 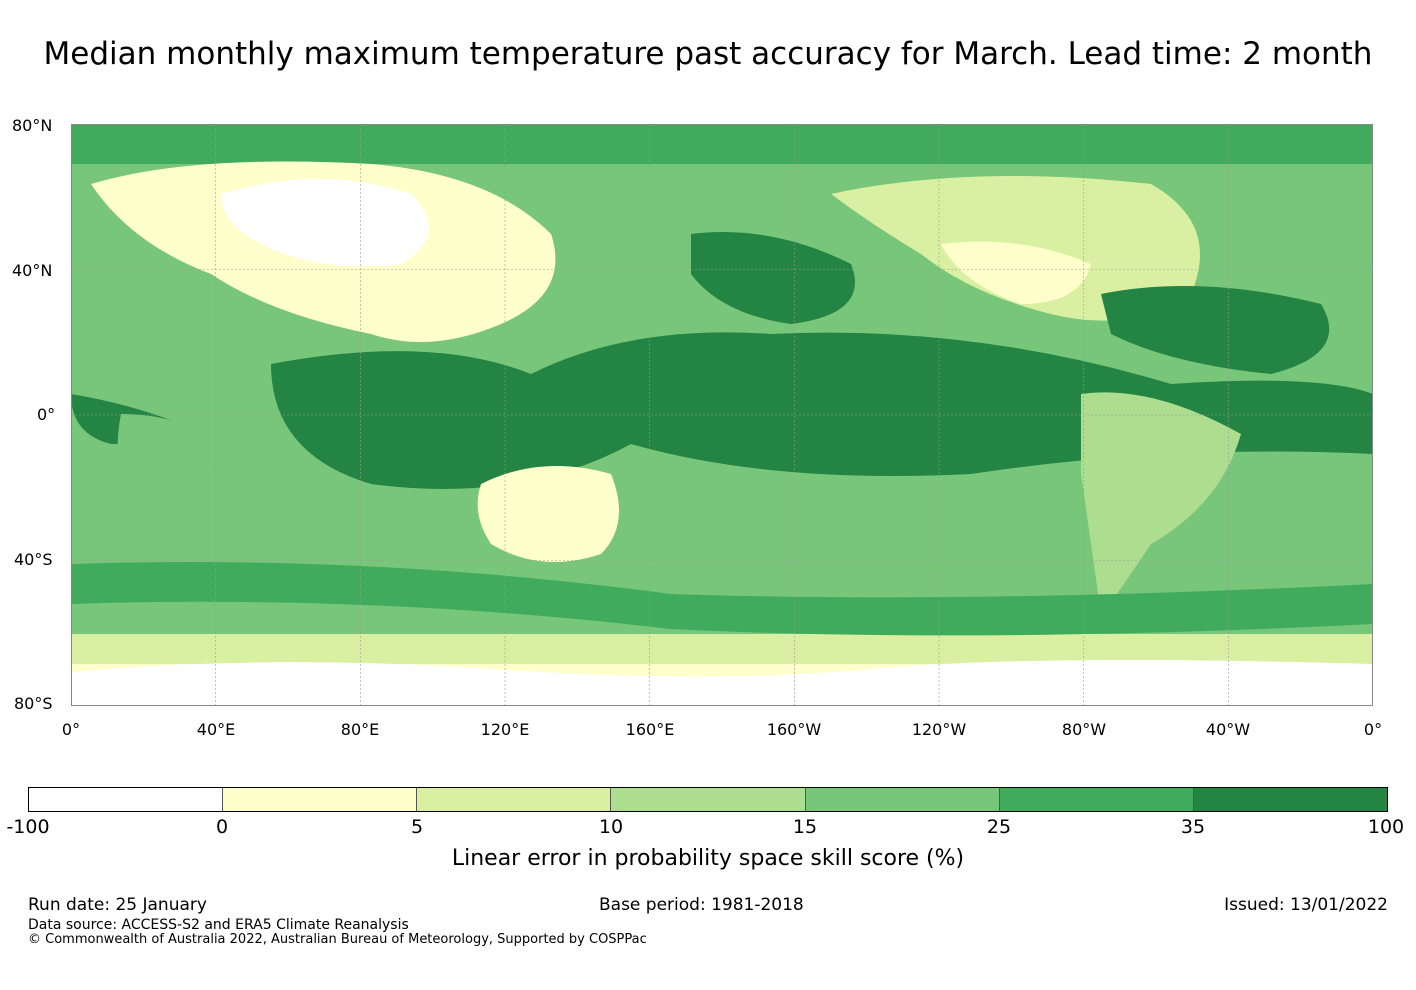 What do you see at coordinates (701, 905) in the screenshot?
I see `base-period: Base period: 1981-2018` at bounding box center [701, 905].